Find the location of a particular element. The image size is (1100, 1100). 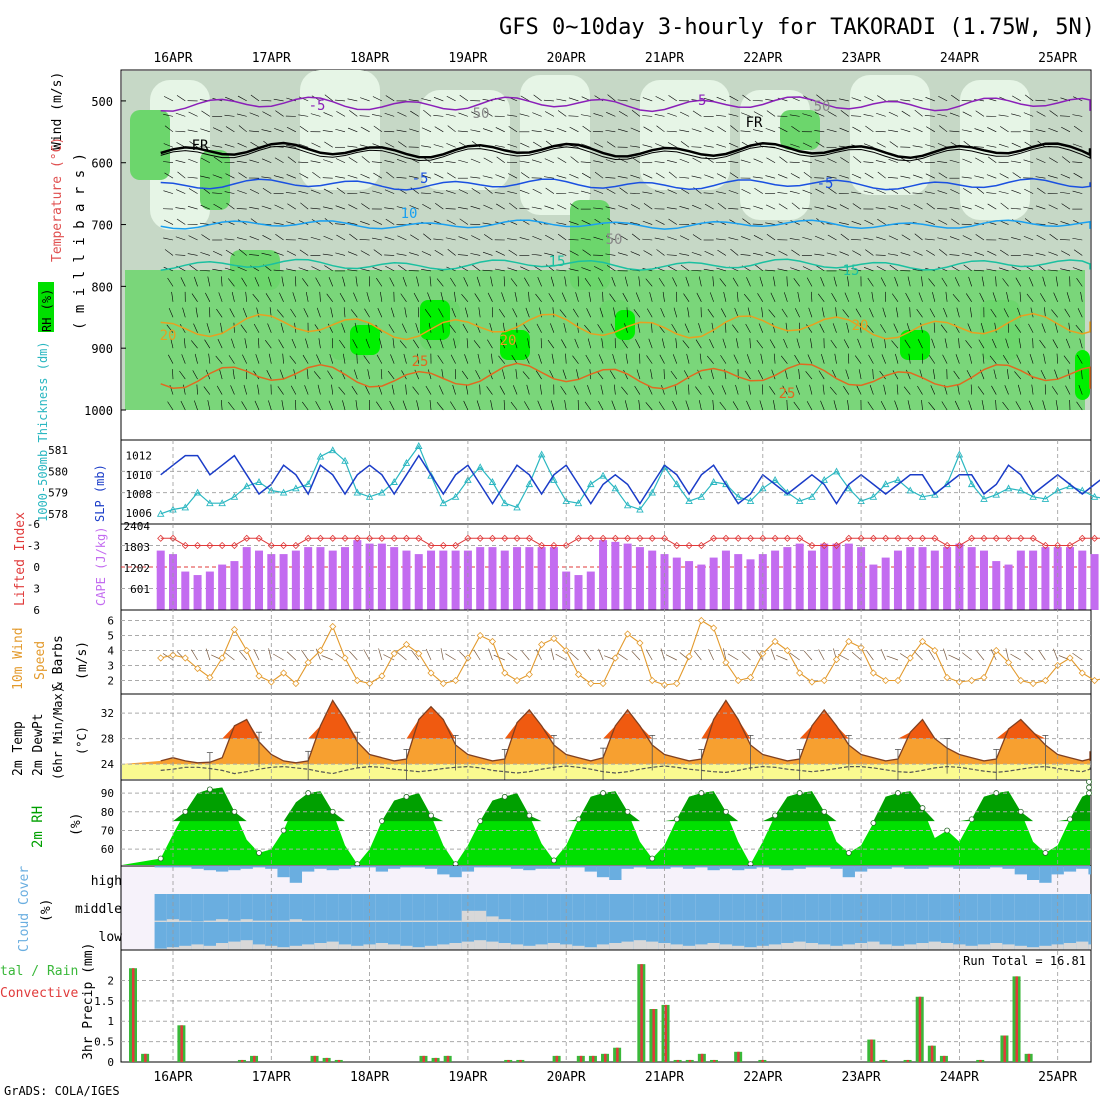

rh2m-point is located at coordinates (603, 793).